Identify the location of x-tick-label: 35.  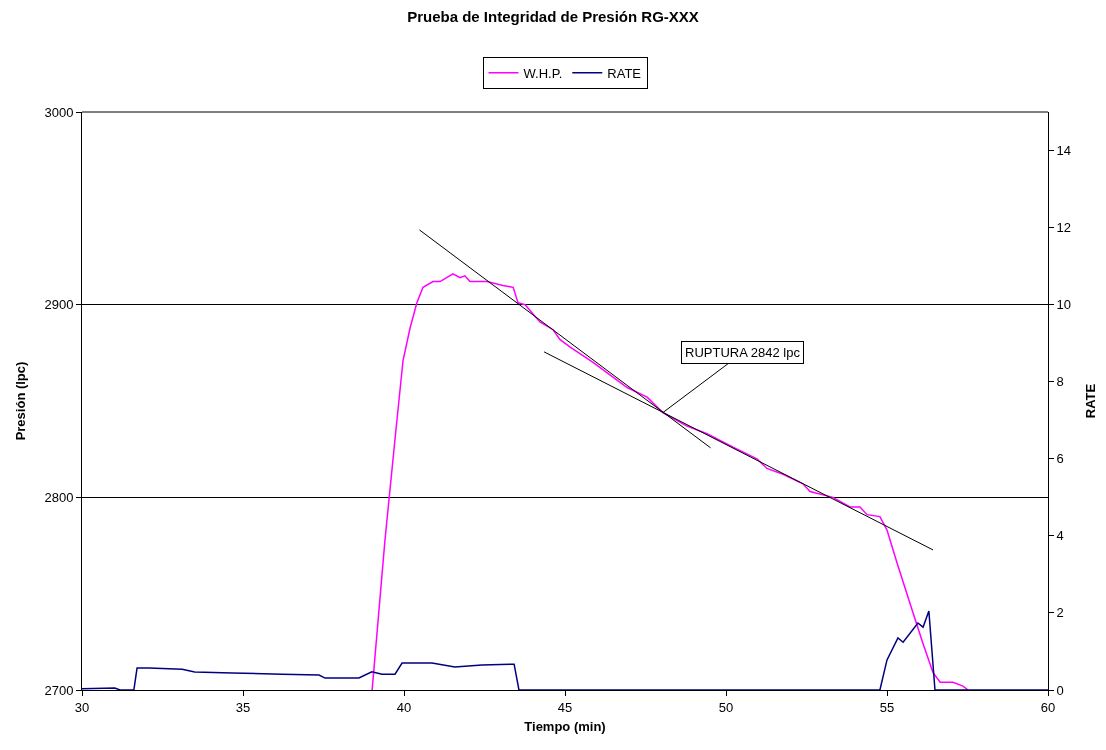
(243, 707).